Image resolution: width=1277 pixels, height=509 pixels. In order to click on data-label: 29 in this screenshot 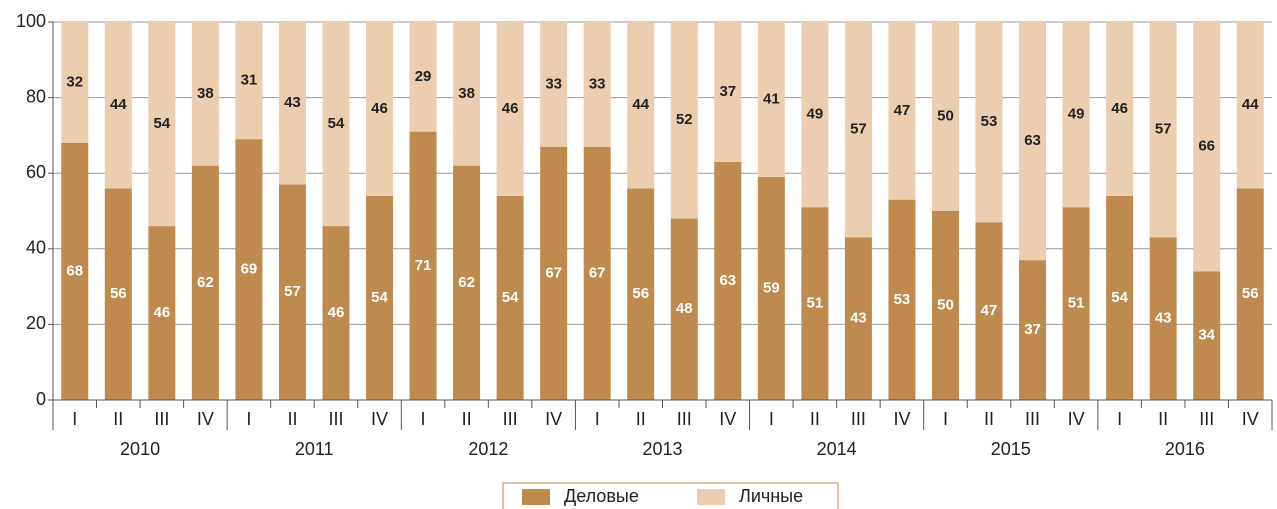, I will do `click(423, 76)`.